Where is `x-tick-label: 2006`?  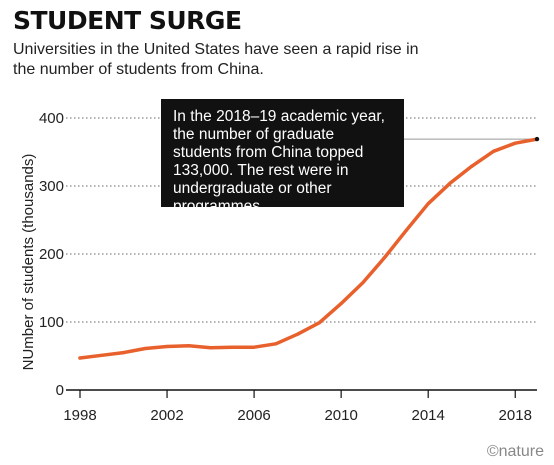
x-tick-label: 2006 is located at coordinates (253, 415).